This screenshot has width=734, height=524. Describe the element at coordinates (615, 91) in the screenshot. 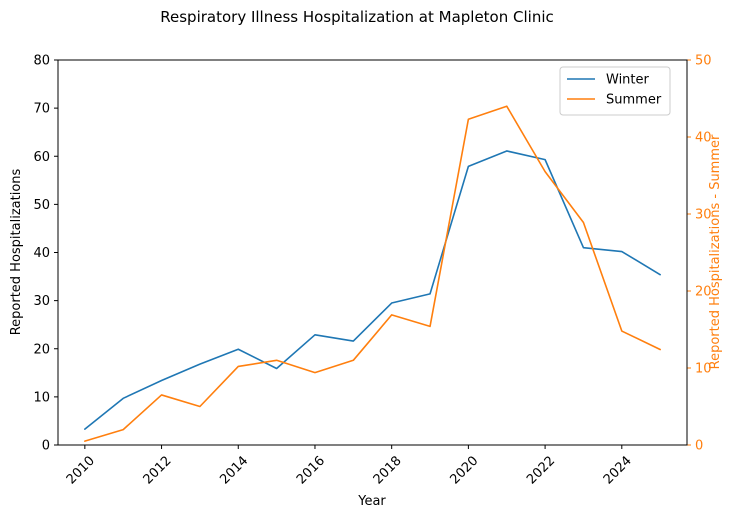

I see `legend: Winter Summer` at that location.